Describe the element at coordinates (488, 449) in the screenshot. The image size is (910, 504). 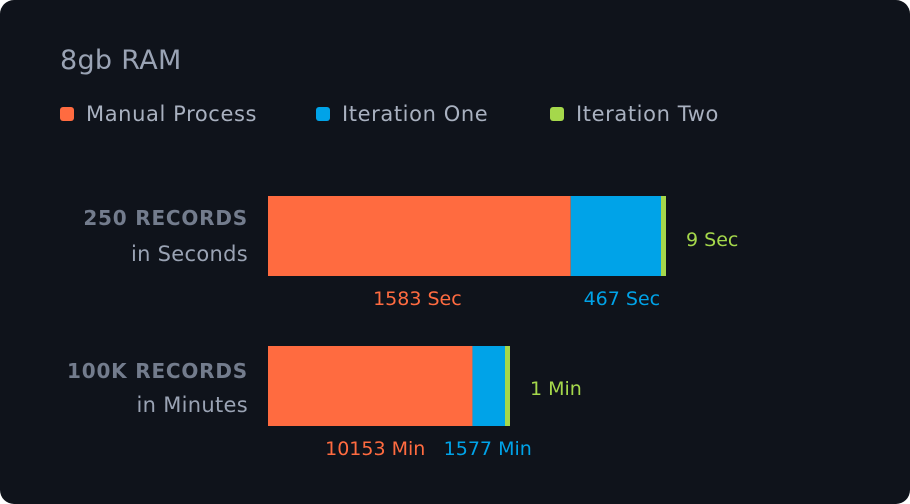
I see `value-label-row2-2: 1577 Min` at that location.